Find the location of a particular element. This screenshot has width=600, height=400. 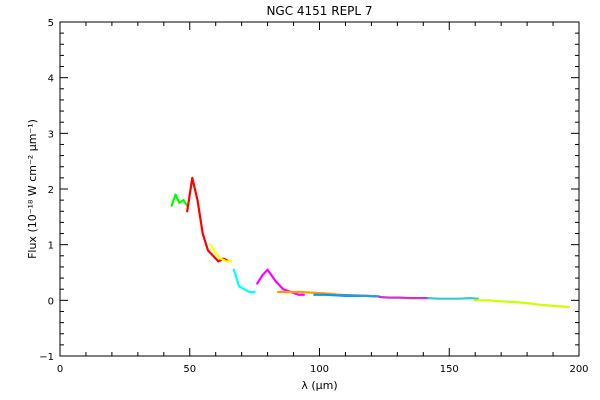

y-tick-label: 2 is located at coordinates (51, 190).